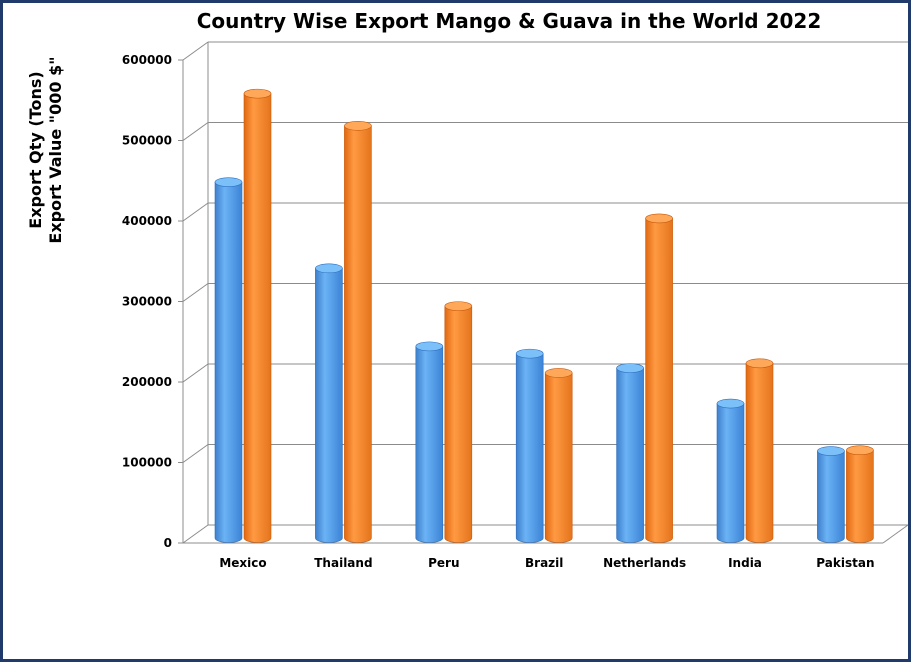 This screenshot has width=911, height=662. I want to click on y-tick-label: 600000, so click(147, 60).